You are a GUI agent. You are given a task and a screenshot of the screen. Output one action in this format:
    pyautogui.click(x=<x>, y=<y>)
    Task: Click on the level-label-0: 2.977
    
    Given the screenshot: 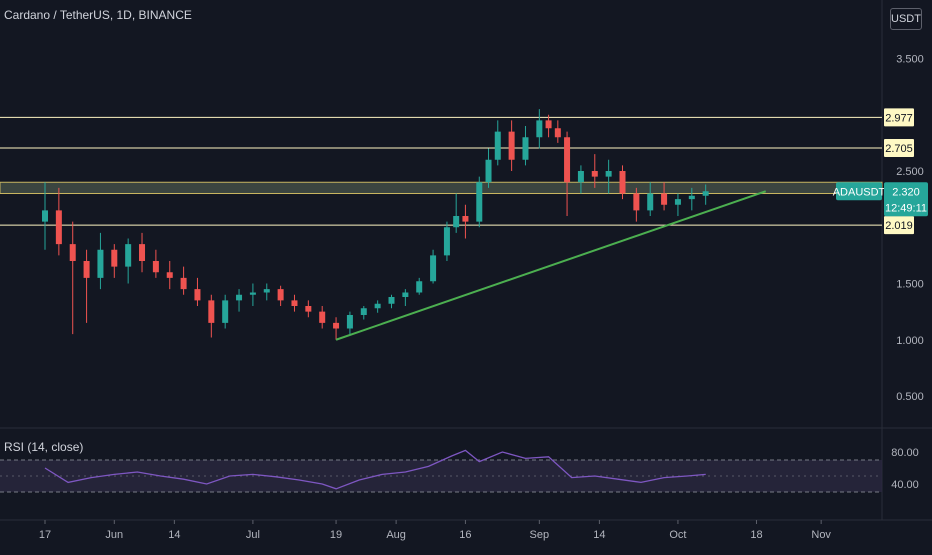 What is the action you would take?
    pyautogui.click(x=899, y=117)
    